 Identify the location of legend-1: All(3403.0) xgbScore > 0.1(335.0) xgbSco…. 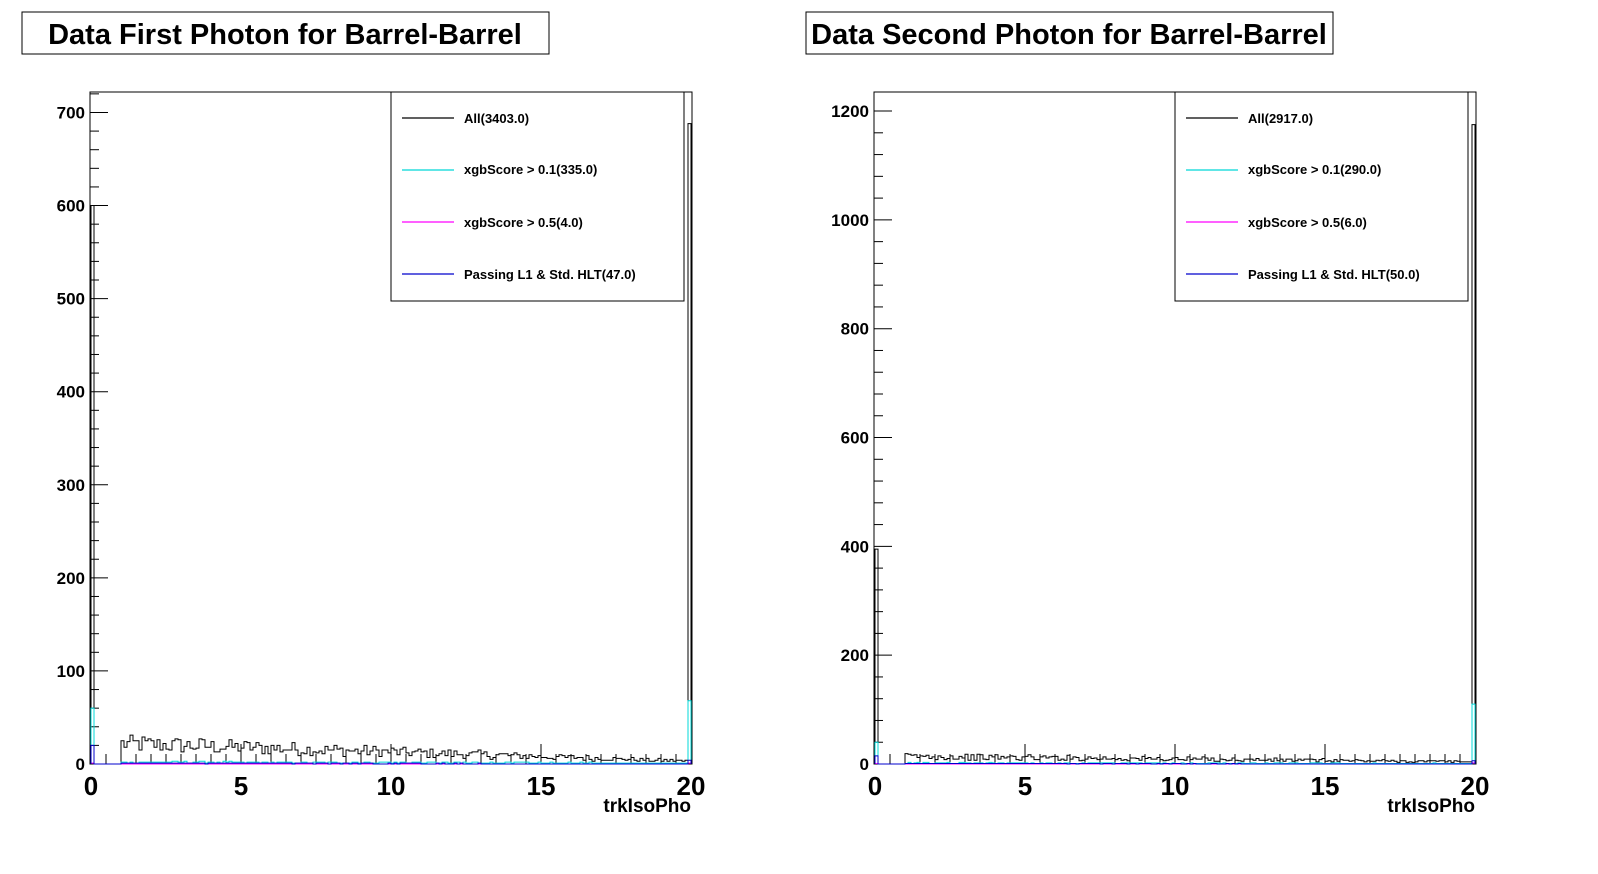
(537, 196).